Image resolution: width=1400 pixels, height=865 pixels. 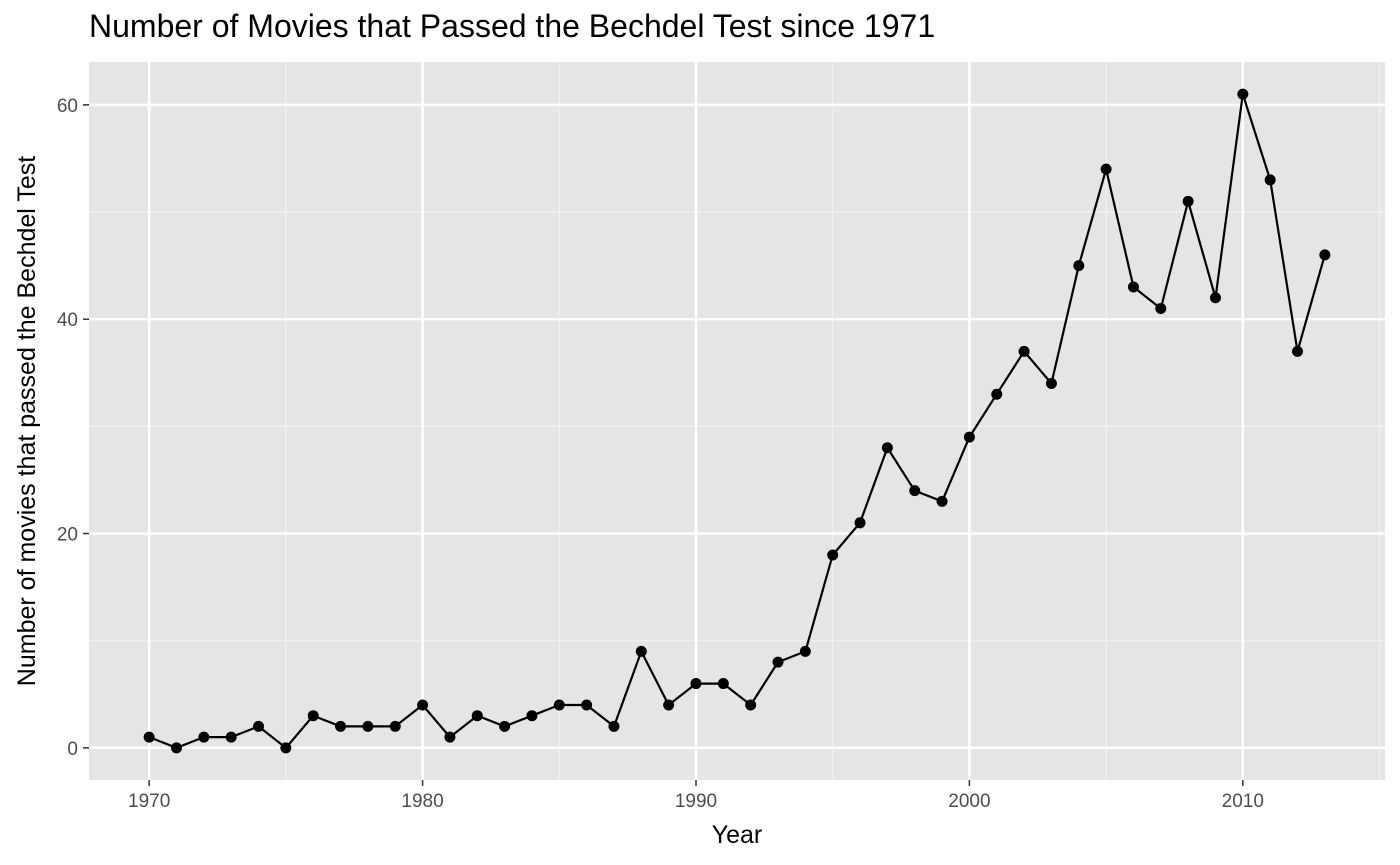 What do you see at coordinates (1243, 801) in the screenshot?
I see `x-tick-label: 2010` at bounding box center [1243, 801].